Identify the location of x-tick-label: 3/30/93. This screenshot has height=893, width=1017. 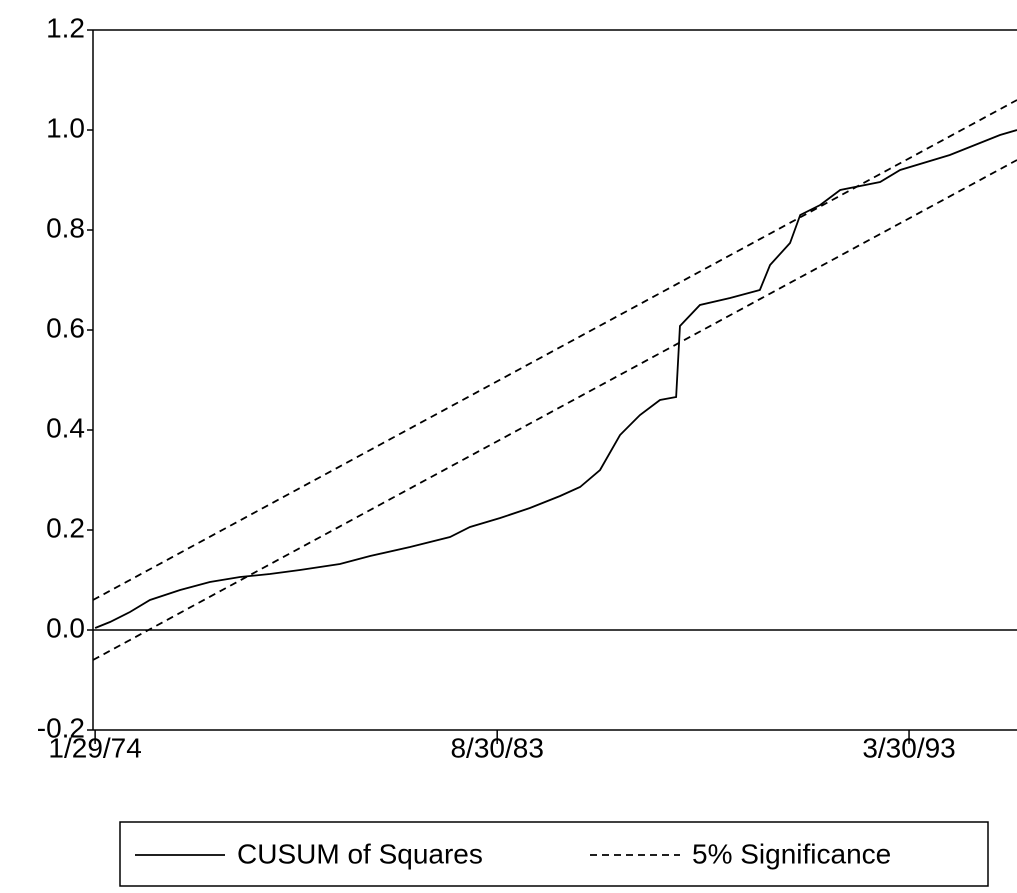
(908, 747).